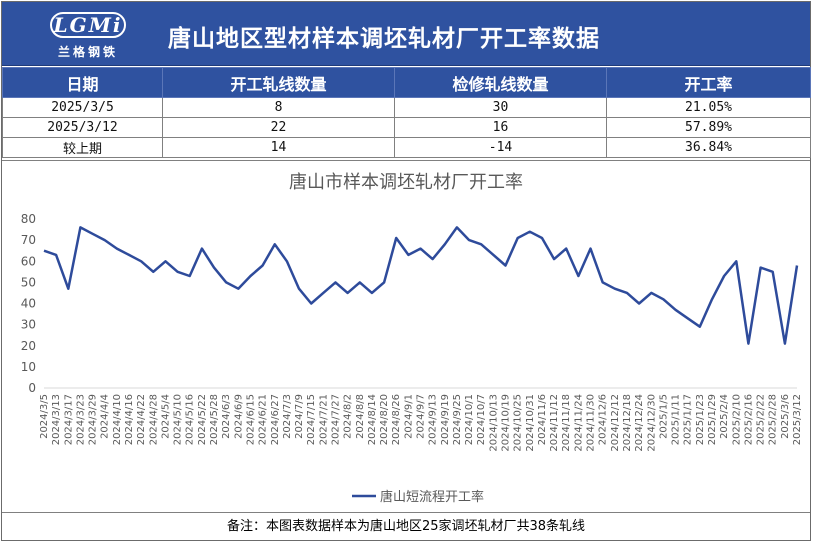 The image size is (813, 542). Describe the element at coordinates (372, 419) in the screenshot. I see `x-tick-label: 2024/8/14` at that location.